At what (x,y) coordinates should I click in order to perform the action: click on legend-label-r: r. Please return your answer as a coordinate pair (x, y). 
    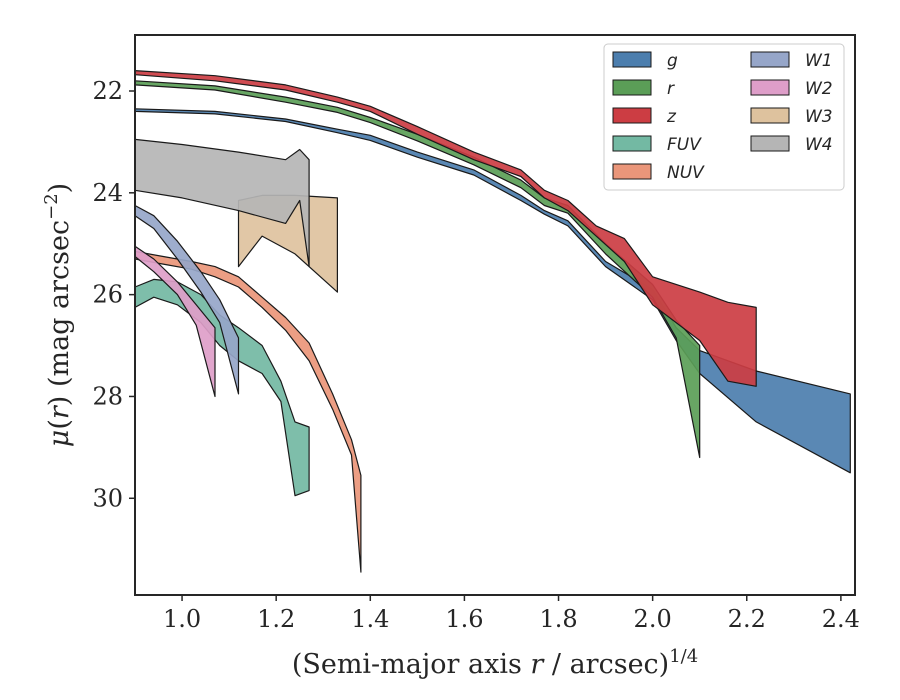
    Looking at the image, I should click on (671, 89).